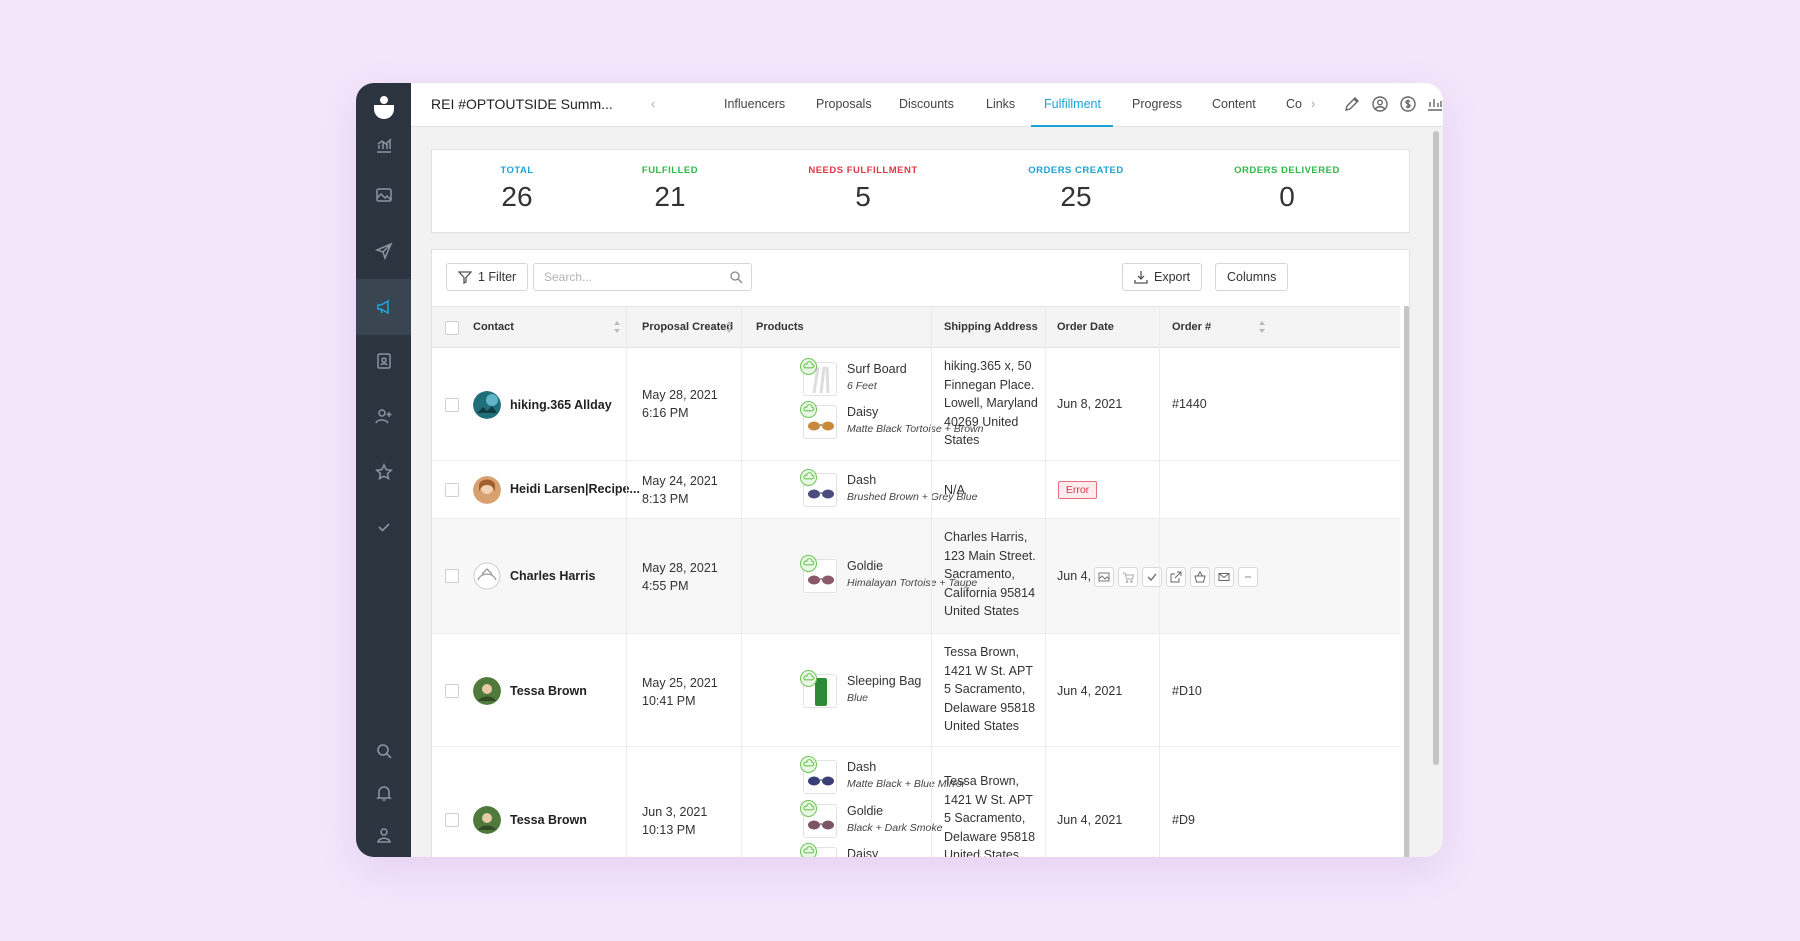  I want to click on select-all-checkbox, so click(452, 328).